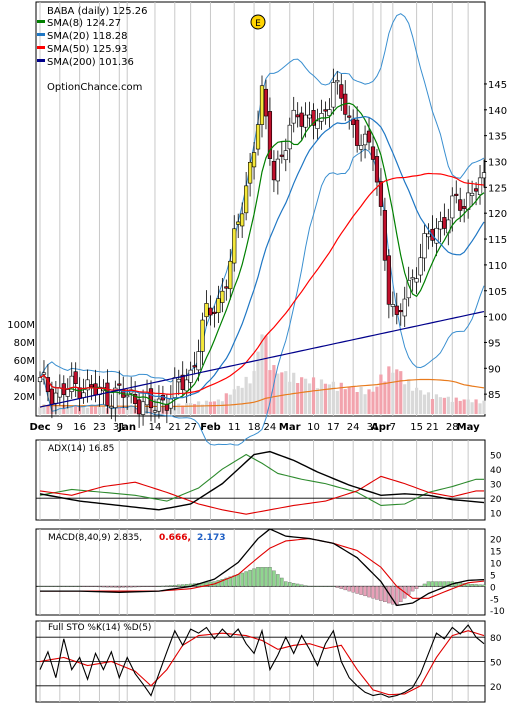 The width and height of the screenshot is (526, 706). What do you see at coordinates (24, 379) in the screenshot?
I see `volume-tick-label: 40M` at bounding box center [24, 379].